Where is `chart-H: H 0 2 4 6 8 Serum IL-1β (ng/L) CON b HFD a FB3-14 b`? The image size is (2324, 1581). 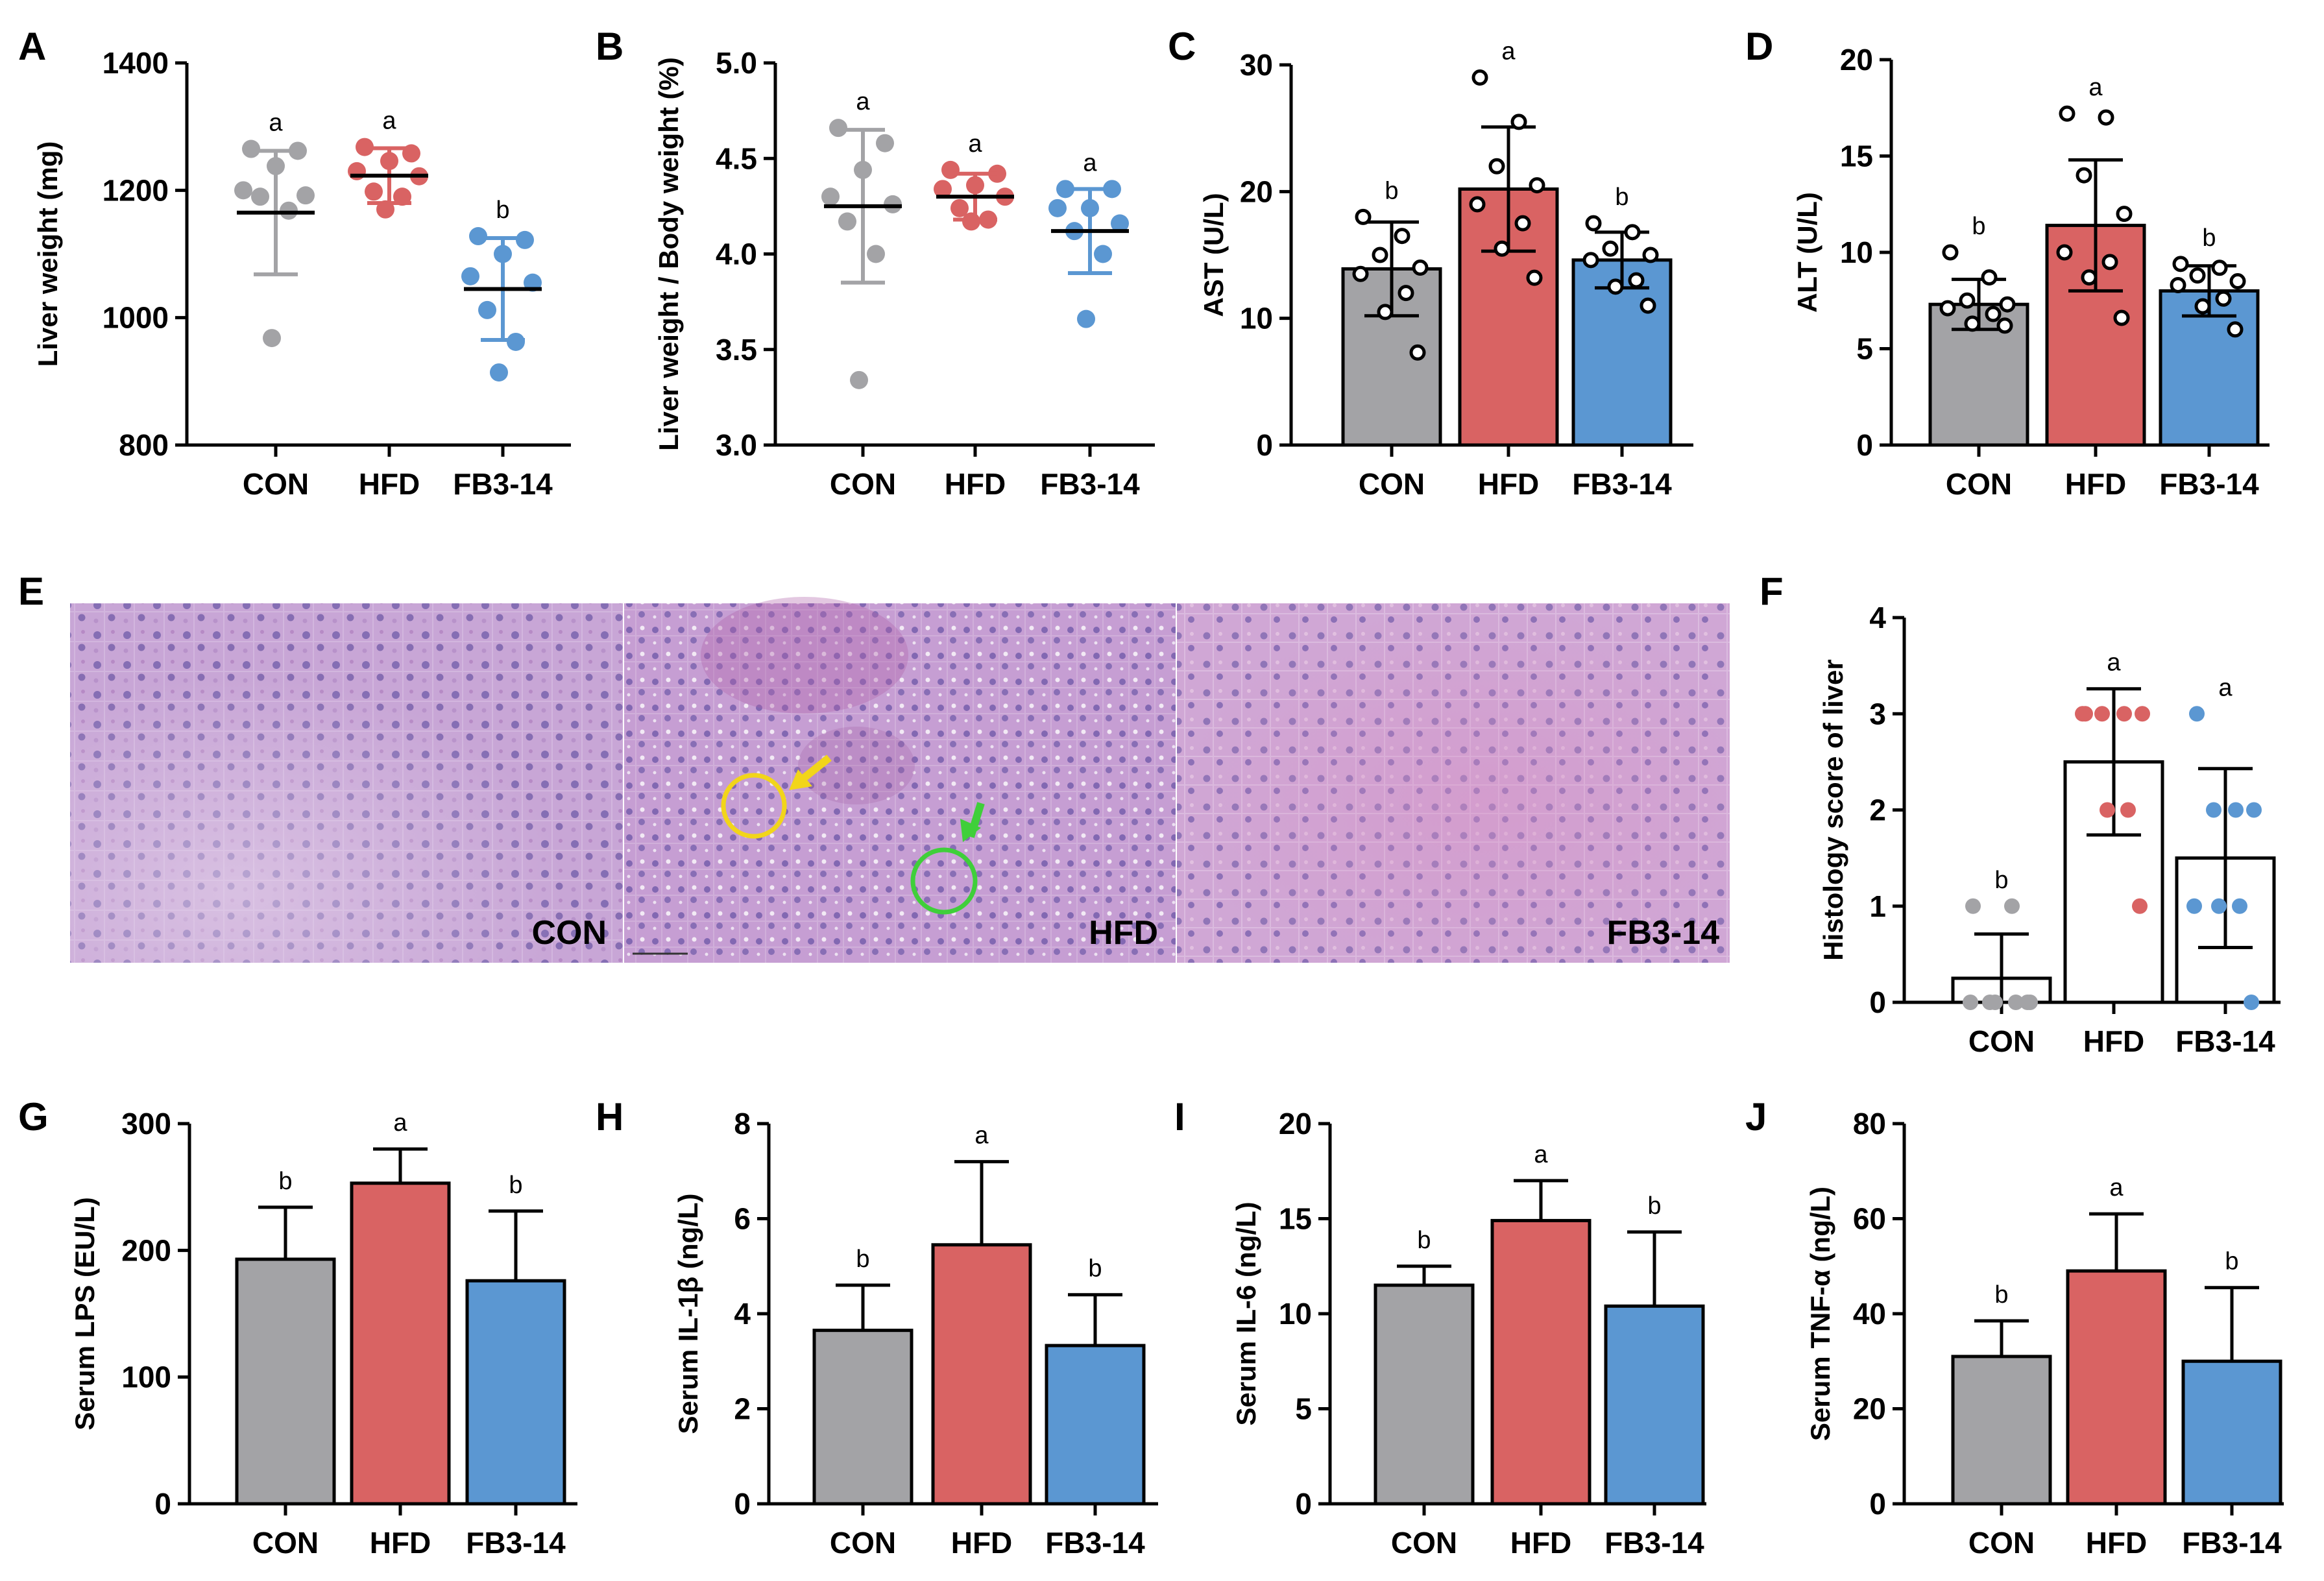 chart-H: H 0 2 4 6 8 Serum IL-1β (ng/L) CON b HFD a FB3-14 b is located at coordinates (877, 1327).